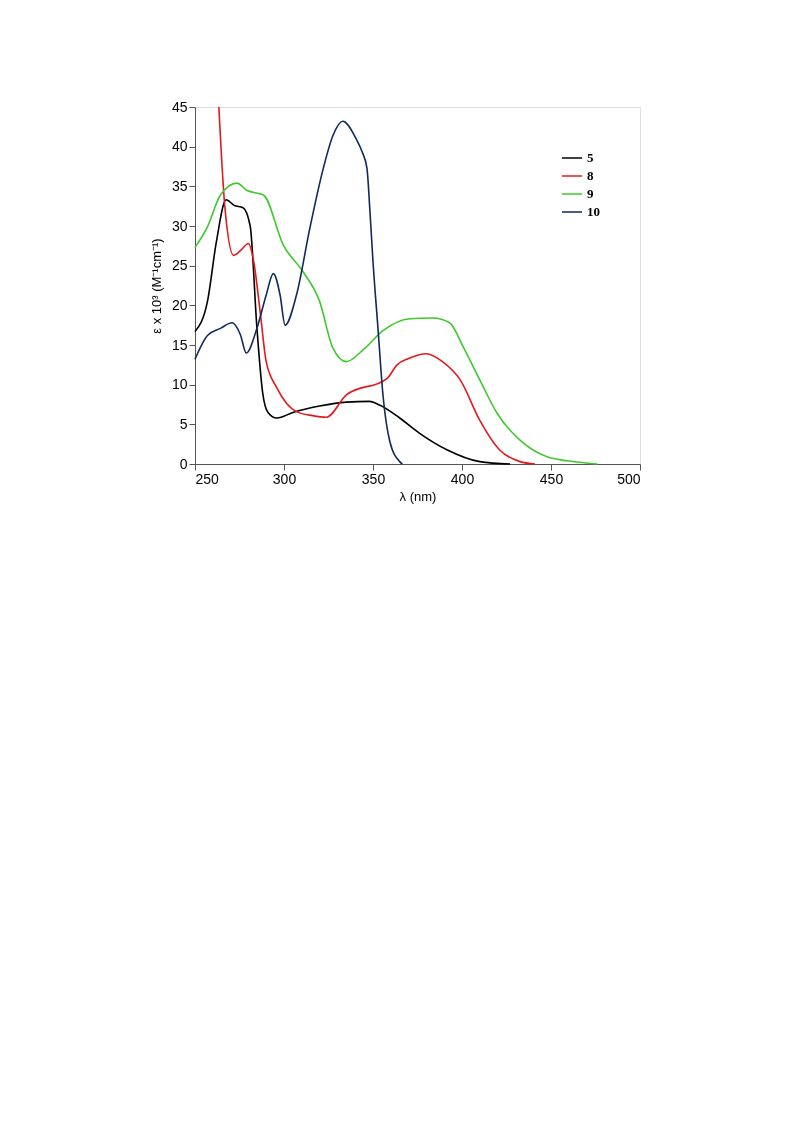  I want to click on legend-label: 5, so click(590, 157).